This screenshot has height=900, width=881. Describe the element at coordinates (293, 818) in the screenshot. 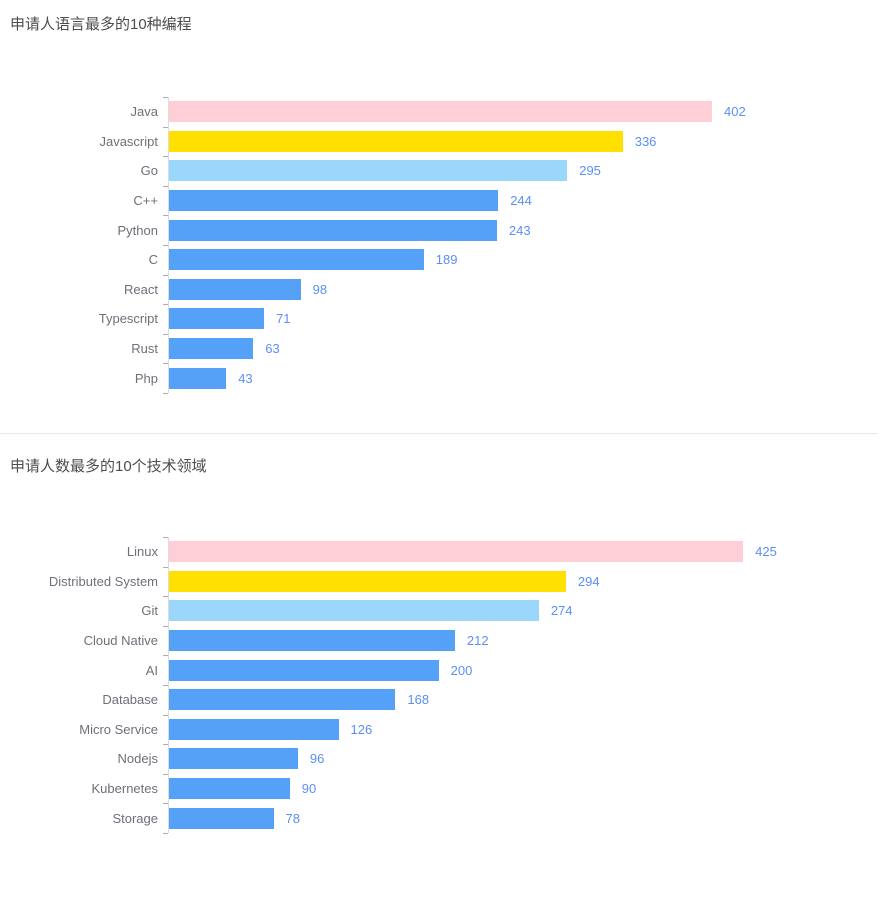

I see `value-label: 78` at that location.